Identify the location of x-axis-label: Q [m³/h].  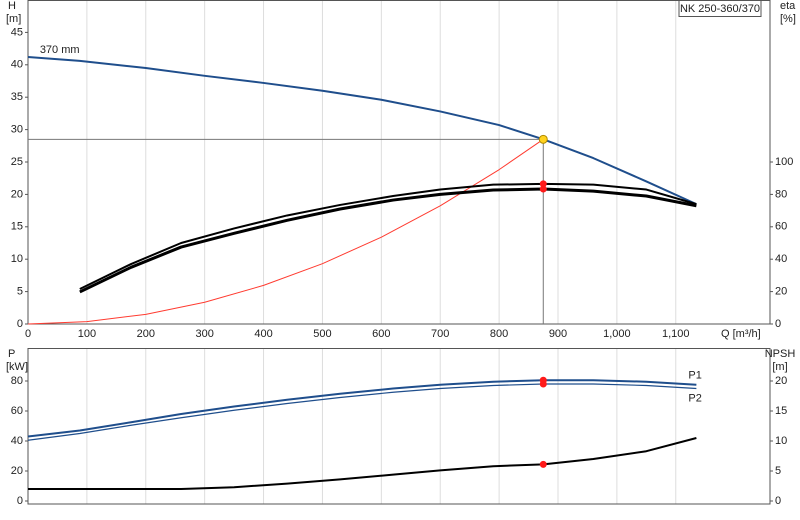
(741, 334).